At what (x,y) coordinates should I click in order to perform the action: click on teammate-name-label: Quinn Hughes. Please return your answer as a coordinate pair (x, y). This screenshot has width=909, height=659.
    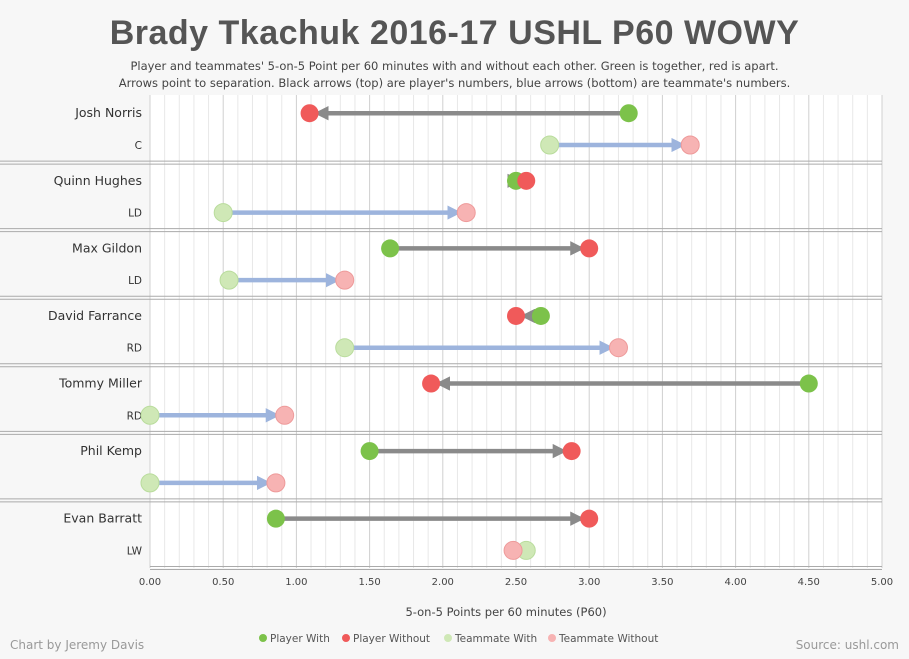
    Looking at the image, I should click on (98, 180).